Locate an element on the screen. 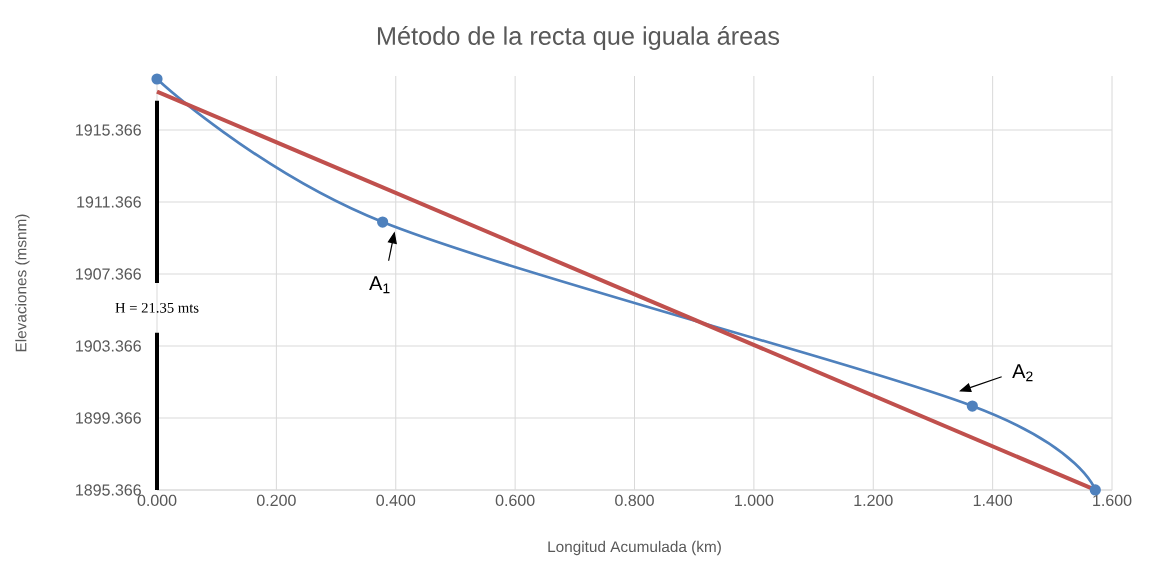  x-tick-label: 0.600 is located at coordinates (515, 500).